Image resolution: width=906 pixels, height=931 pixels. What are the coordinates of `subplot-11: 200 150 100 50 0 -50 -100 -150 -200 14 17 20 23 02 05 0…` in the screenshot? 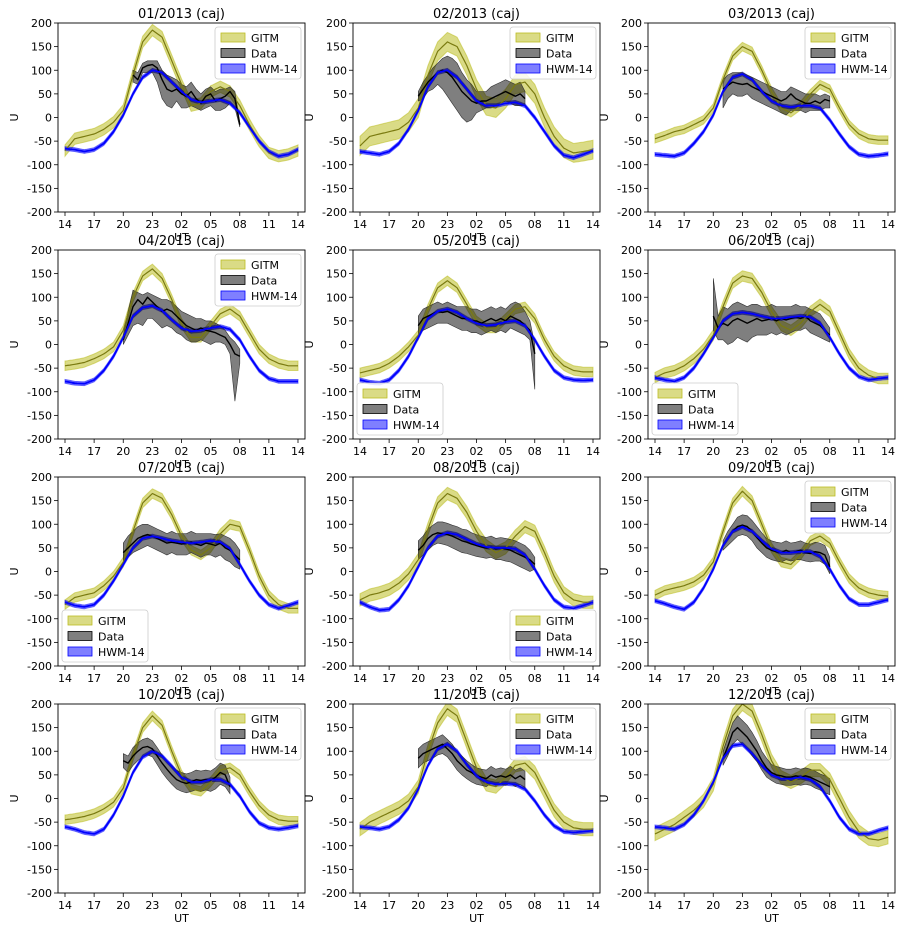 It's located at (452, 806).